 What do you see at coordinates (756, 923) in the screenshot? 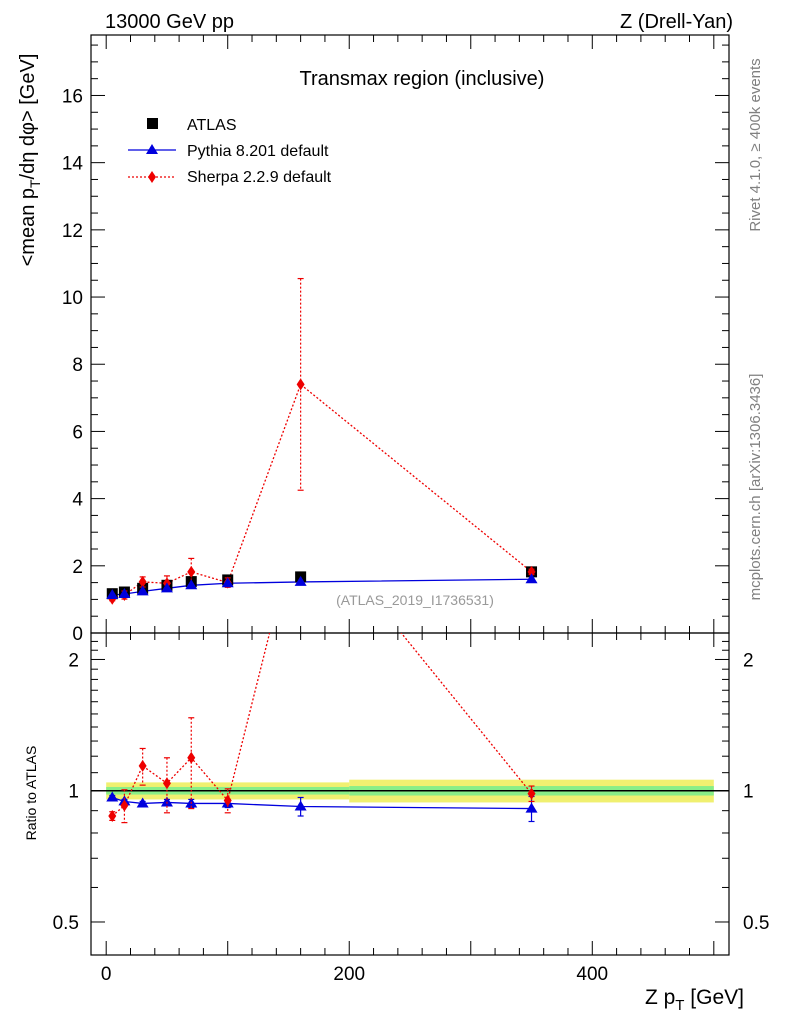
I see `ratio-ytick-label-right: 0.5` at bounding box center [756, 923].